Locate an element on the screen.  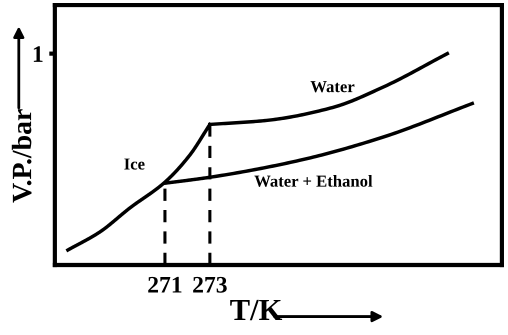
x-axis-title: T/K is located at coordinates (256, 310).